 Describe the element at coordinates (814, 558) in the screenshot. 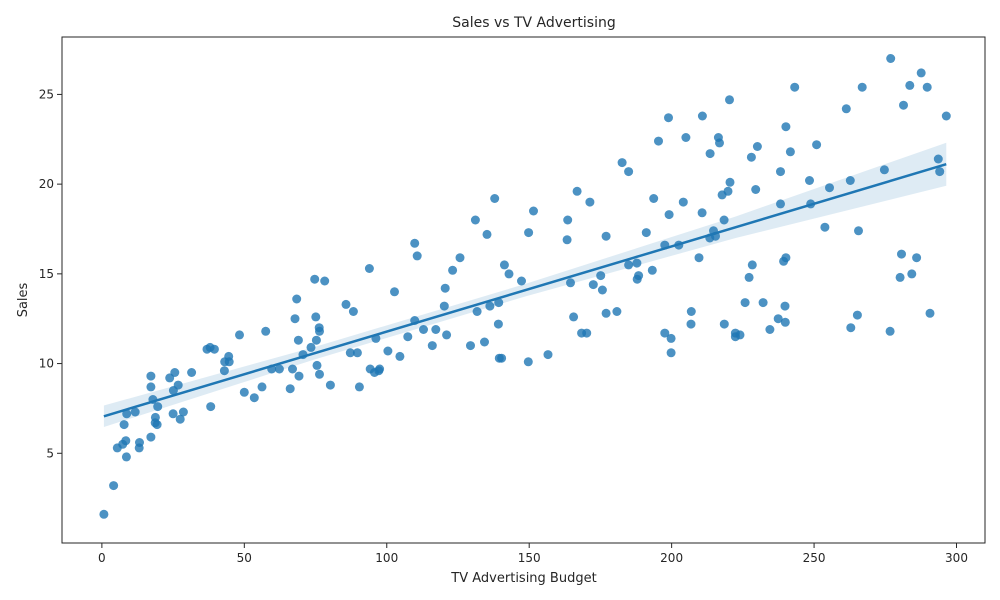

I see `x-tick-label: 250` at that location.